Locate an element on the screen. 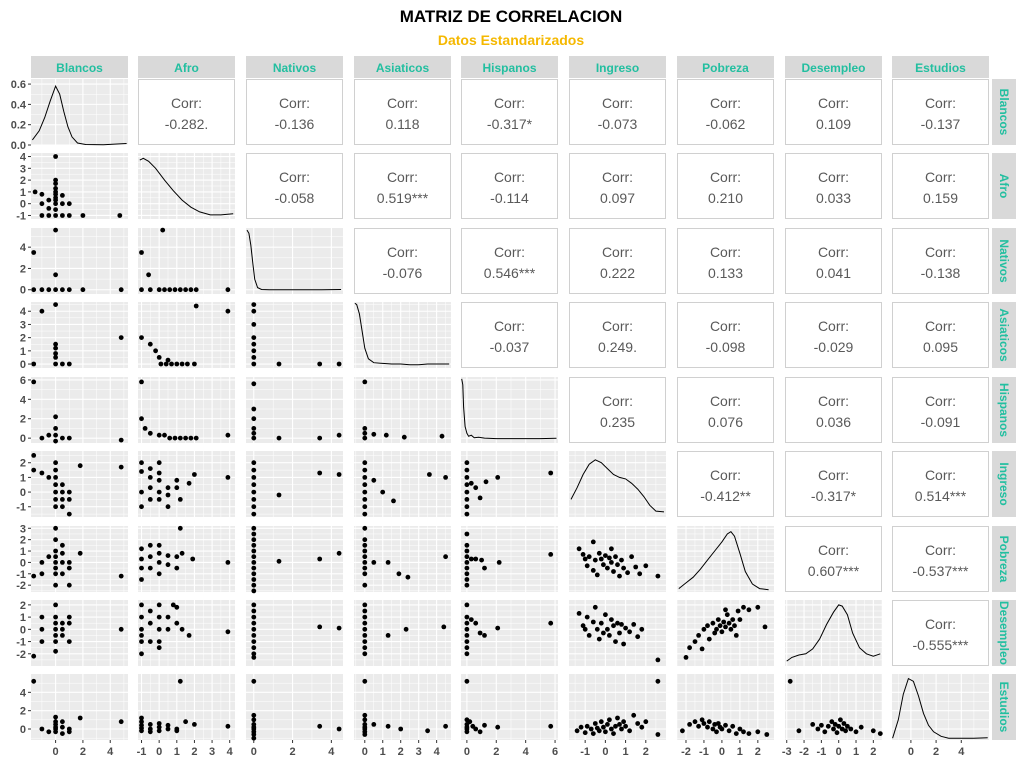 The height and width of the screenshot is (768, 1024). x-tick-label: -1 is located at coordinates (821, 752).